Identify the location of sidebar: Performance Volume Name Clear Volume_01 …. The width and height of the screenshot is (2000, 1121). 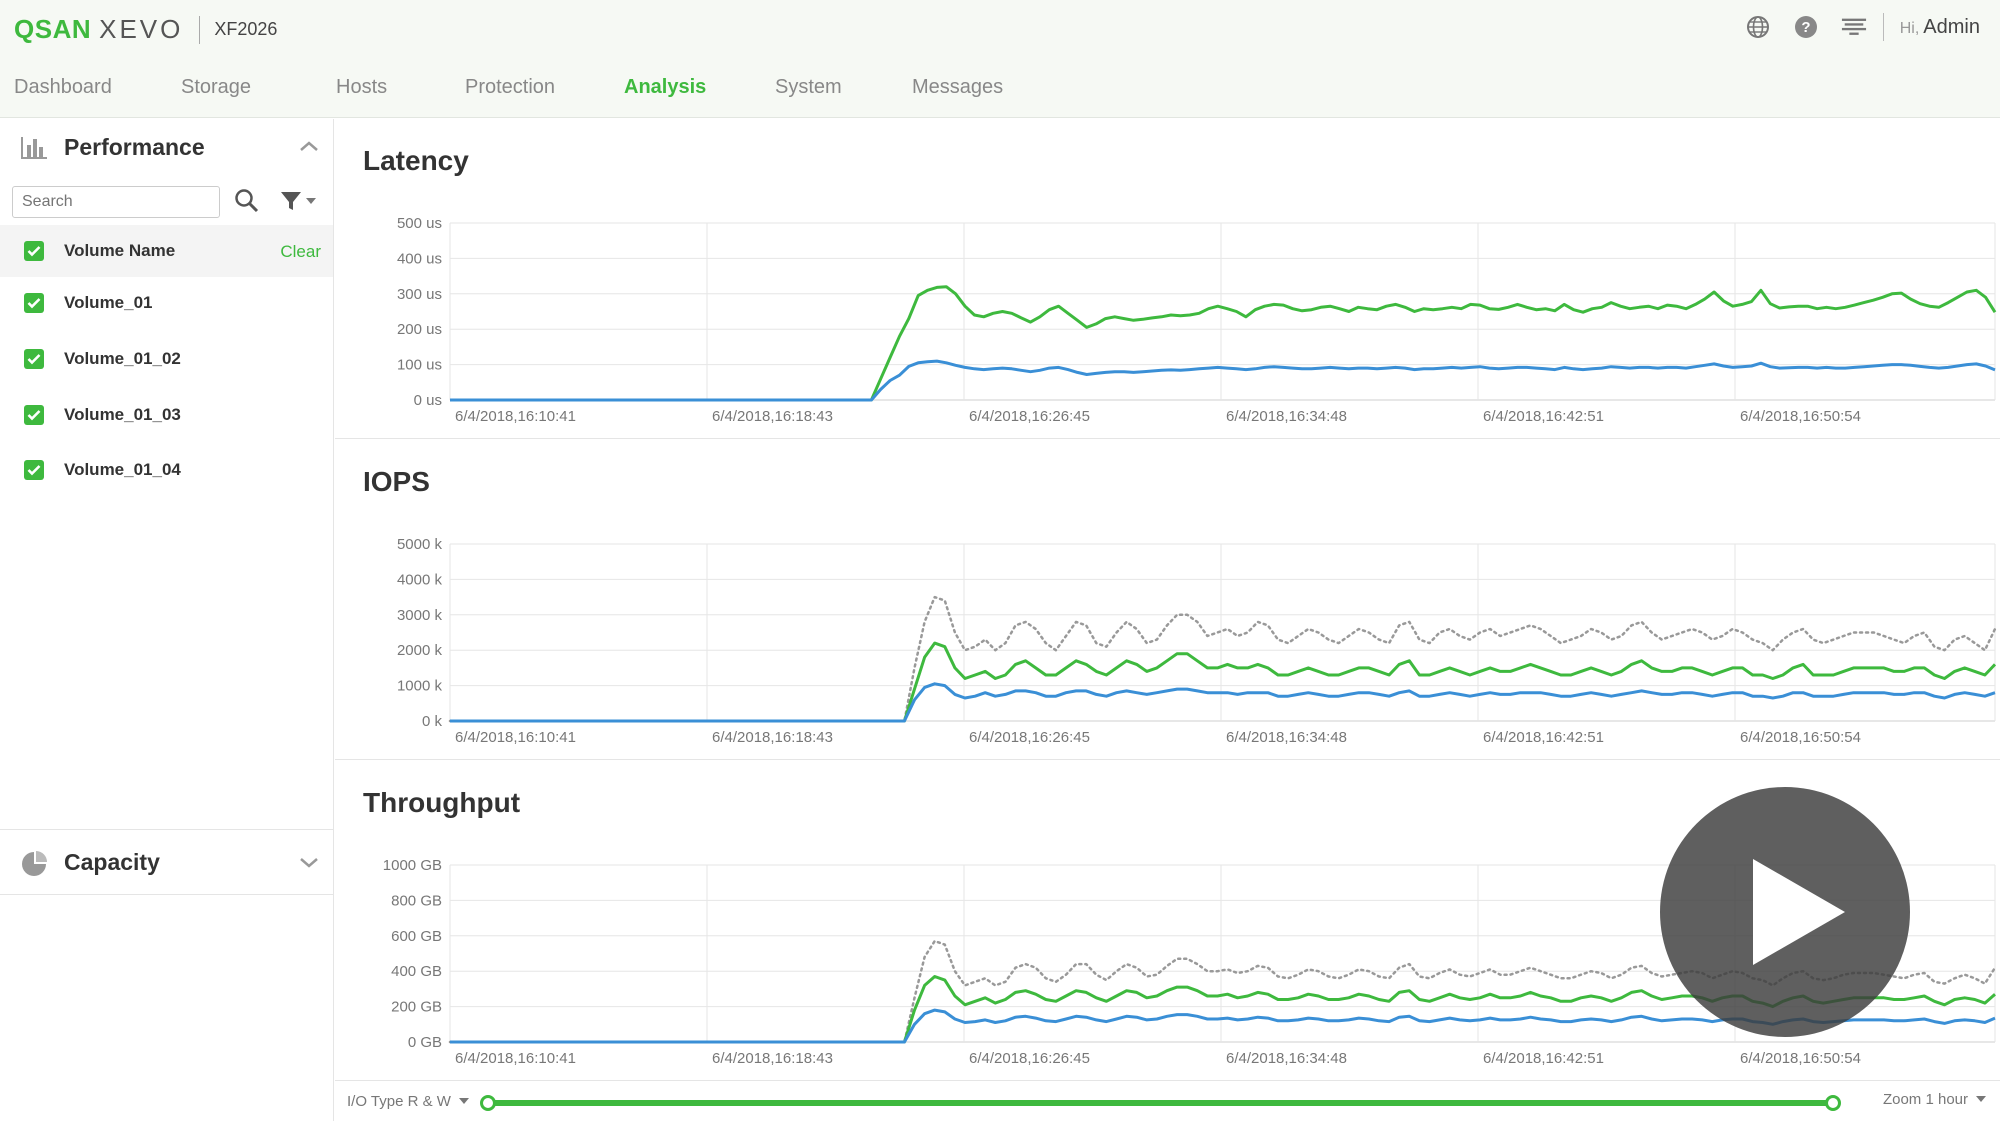
(167, 620).